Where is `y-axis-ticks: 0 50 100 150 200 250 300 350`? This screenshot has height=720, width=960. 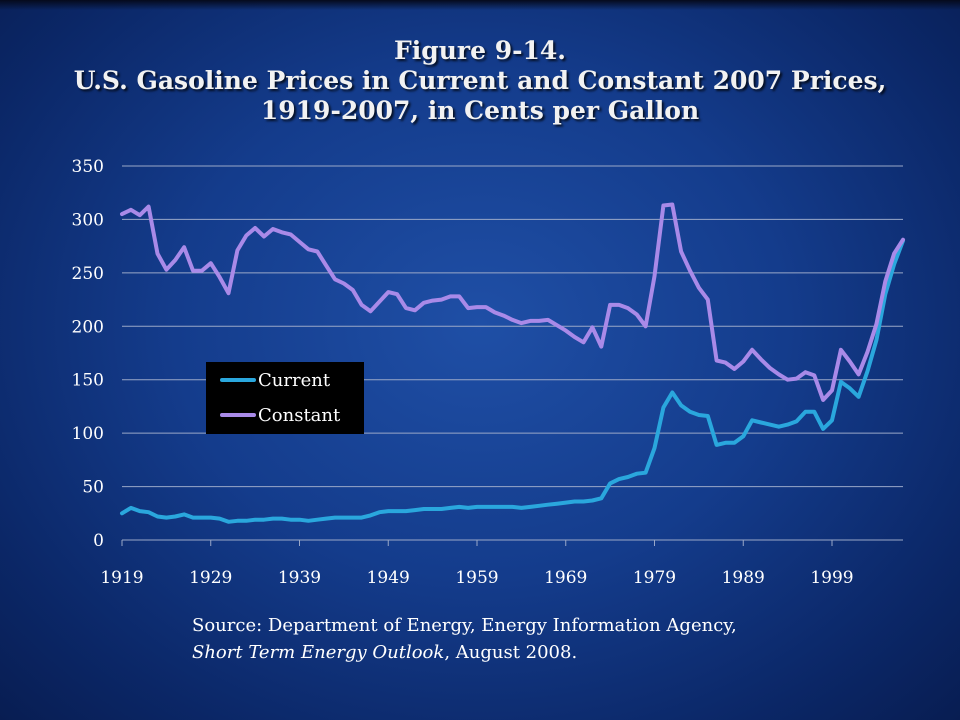 y-axis-ticks: 0 50 100 150 200 250 300 350 is located at coordinates (88, 354).